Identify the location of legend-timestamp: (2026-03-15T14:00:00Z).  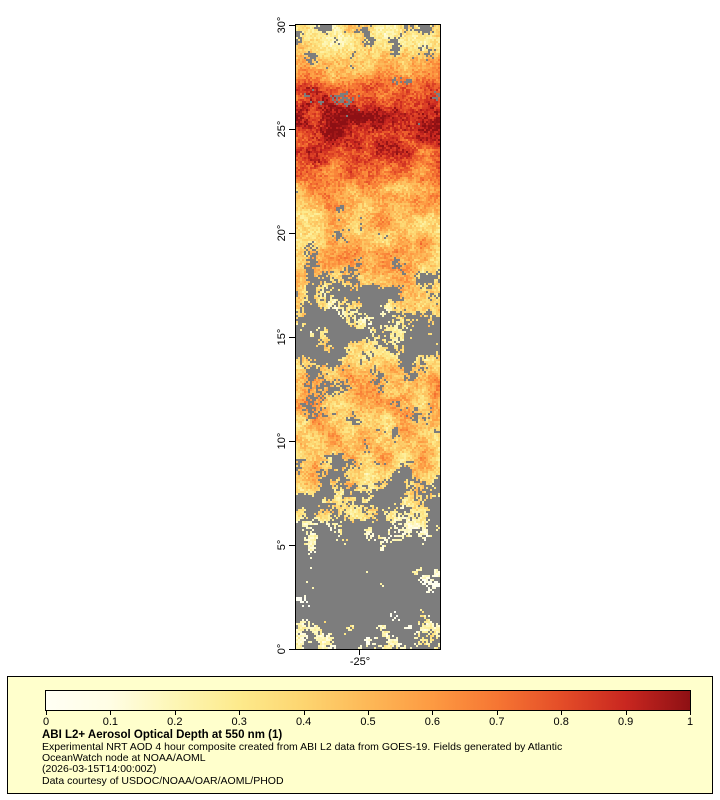
(99, 769).